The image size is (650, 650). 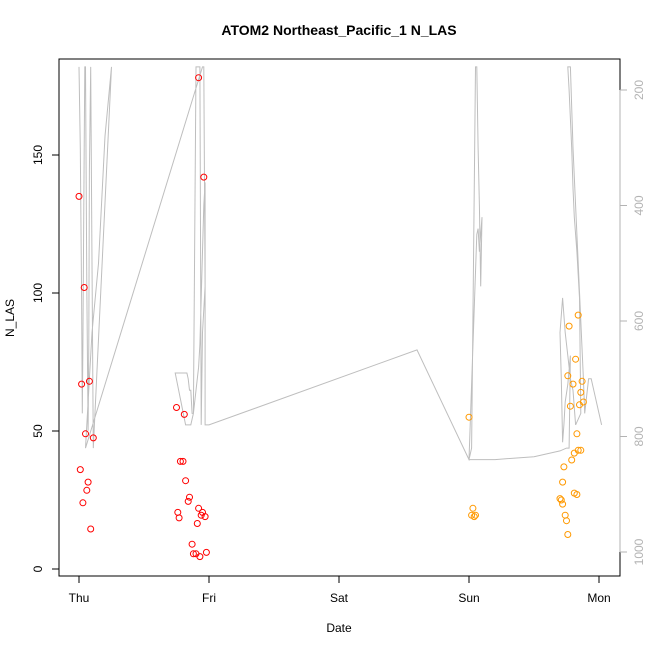 I want to click on y-right-tick-label: 1000, so click(x=639, y=551).